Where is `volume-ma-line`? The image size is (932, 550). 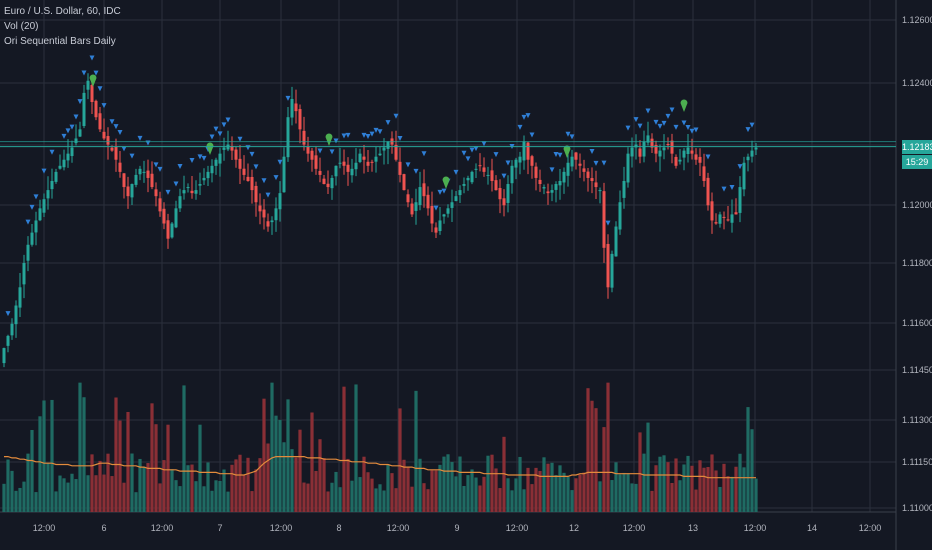
volume-ma-line is located at coordinates (380, 467).